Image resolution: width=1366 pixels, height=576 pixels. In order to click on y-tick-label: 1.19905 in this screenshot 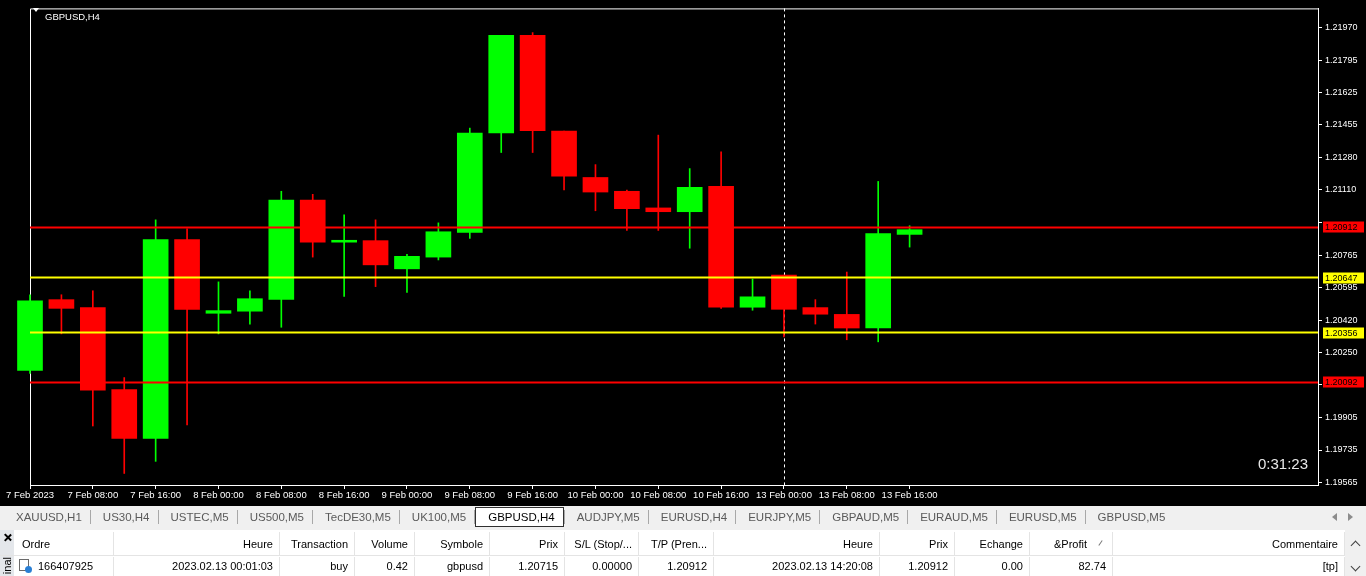, I will do `click(1341, 417)`.